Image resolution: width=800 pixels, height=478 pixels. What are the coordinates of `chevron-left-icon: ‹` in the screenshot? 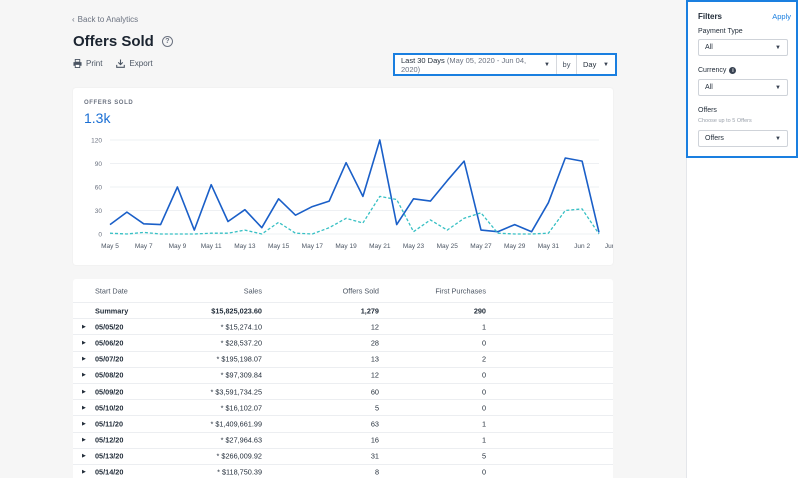 It's located at (73, 19).